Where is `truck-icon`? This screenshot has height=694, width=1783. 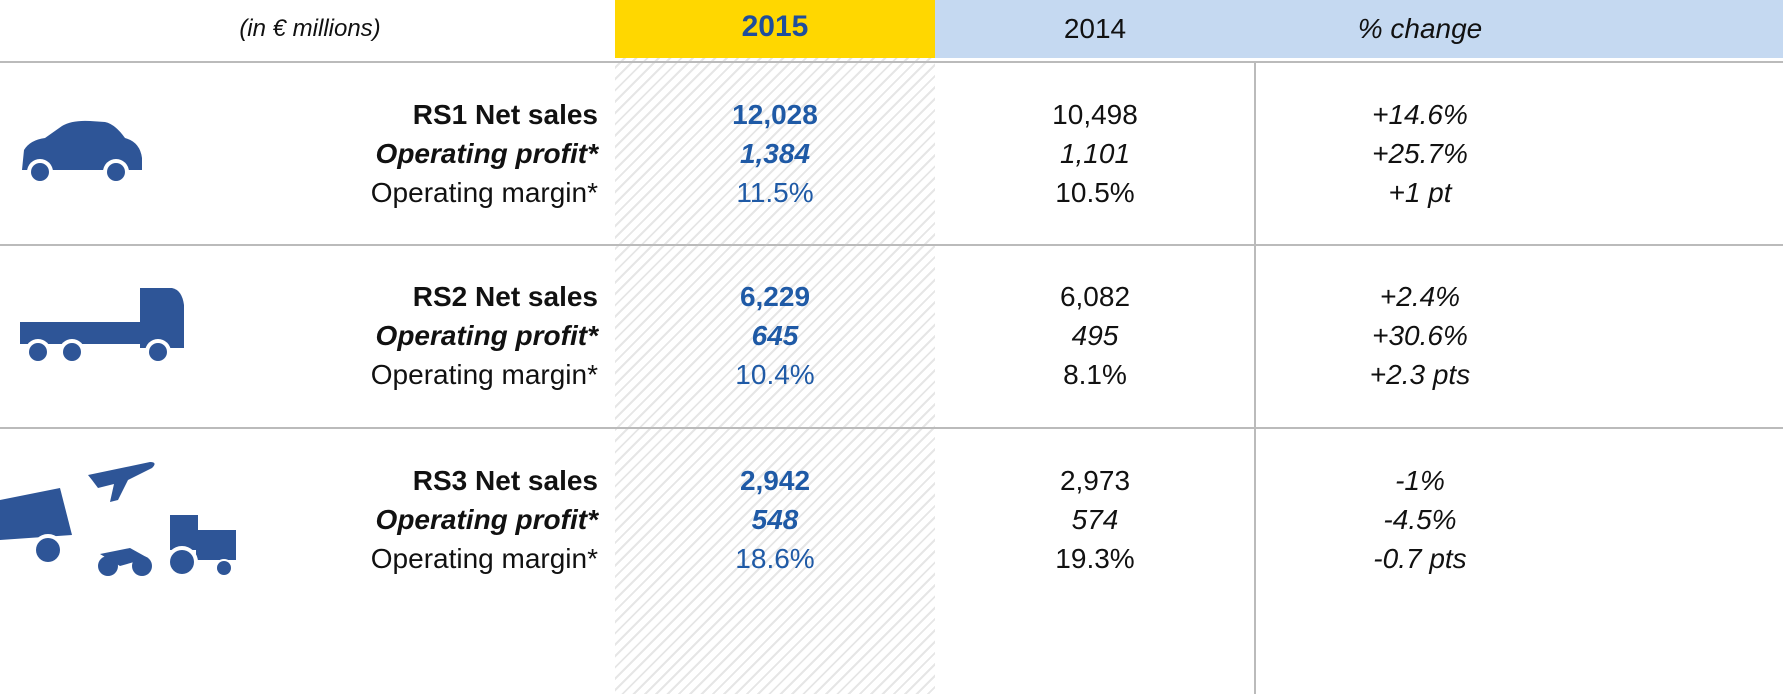
truck-icon is located at coordinates (102, 326).